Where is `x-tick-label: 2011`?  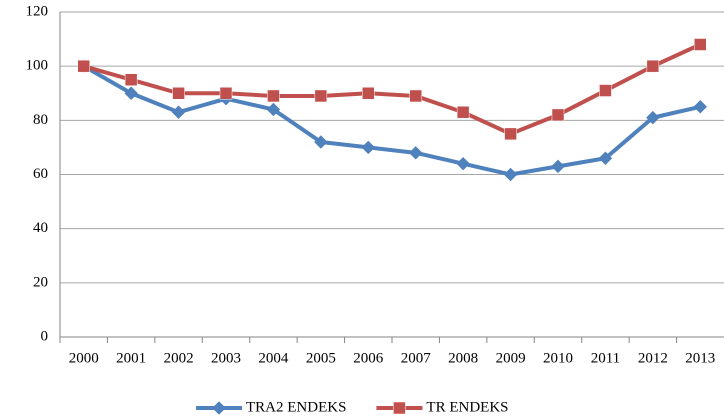
x-tick-label: 2011 is located at coordinates (605, 358).